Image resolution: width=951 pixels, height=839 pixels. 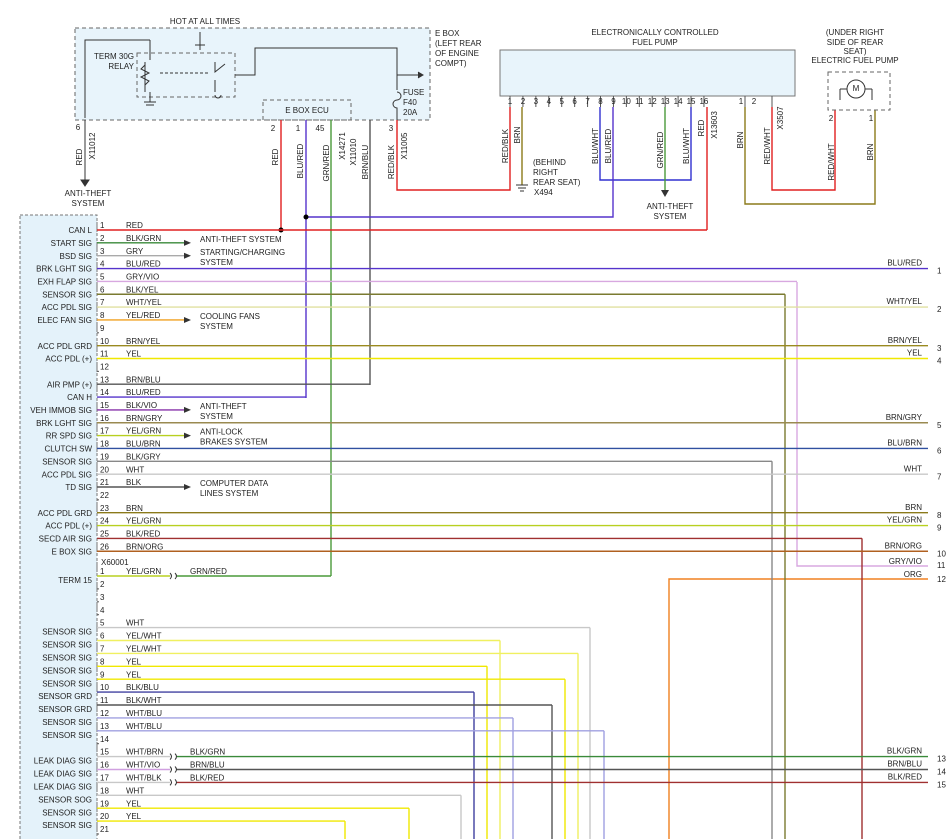 I want to click on label: (UNDER RIGHT, so click(x=855, y=32).